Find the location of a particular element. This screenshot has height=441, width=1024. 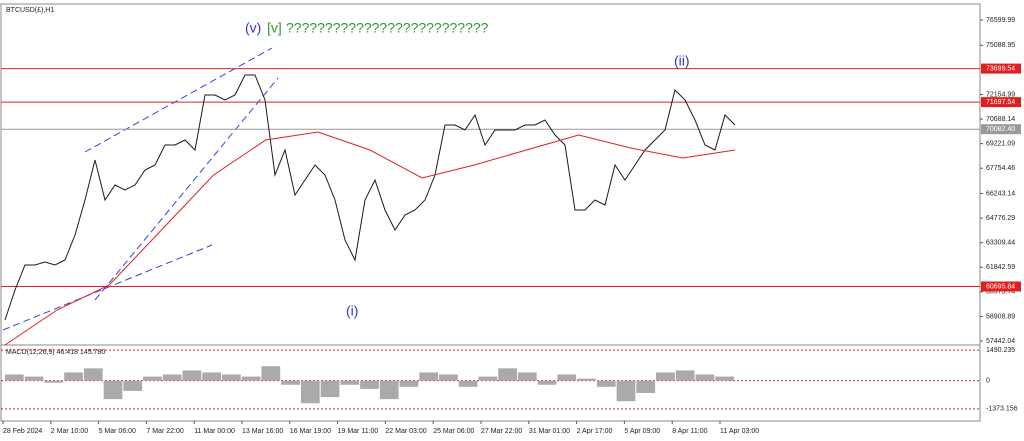

x-tick-label: 2 Mar 10:00 is located at coordinates (69, 431).